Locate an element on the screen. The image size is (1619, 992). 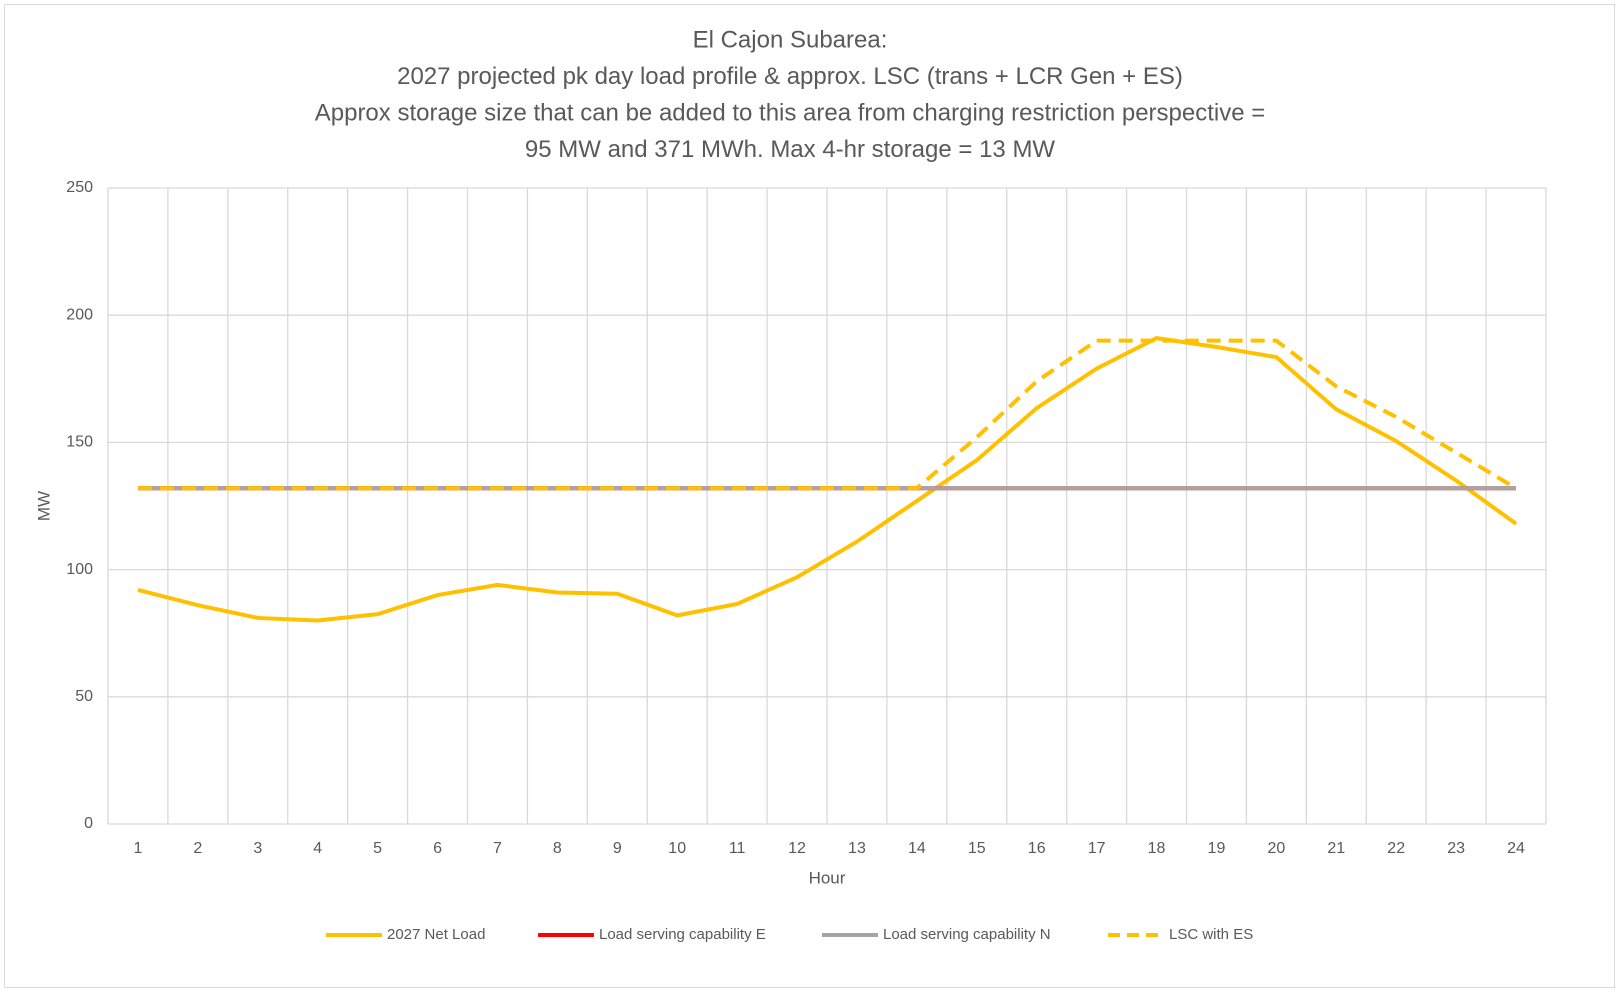
x-tick-label: 17 is located at coordinates (1097, 848).